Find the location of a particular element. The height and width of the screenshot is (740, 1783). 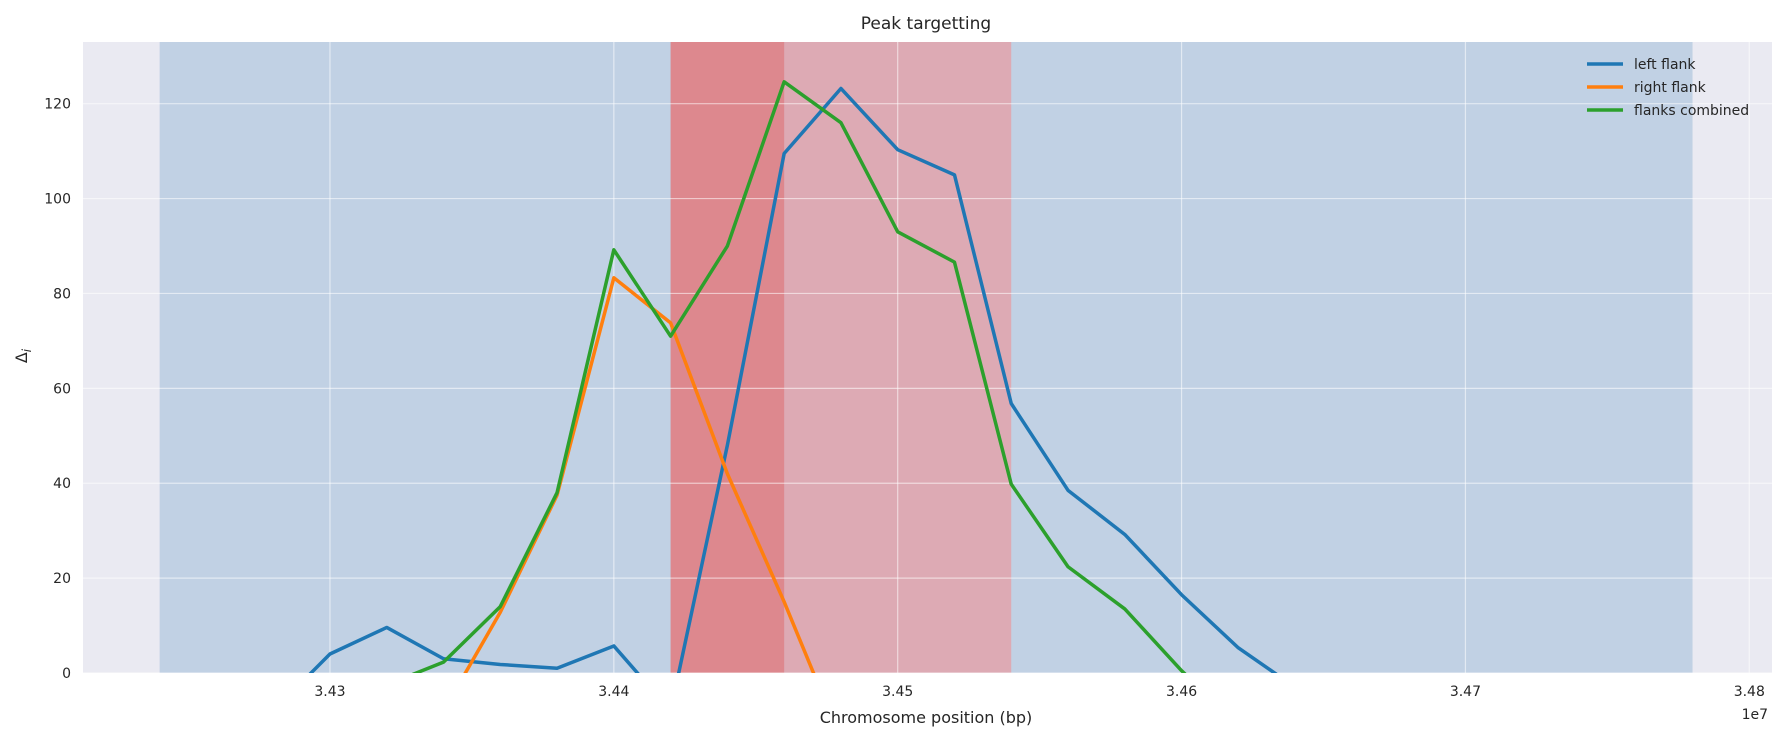

x-axis-offset-label: 1e7 is located at coordinates (1755, 715).